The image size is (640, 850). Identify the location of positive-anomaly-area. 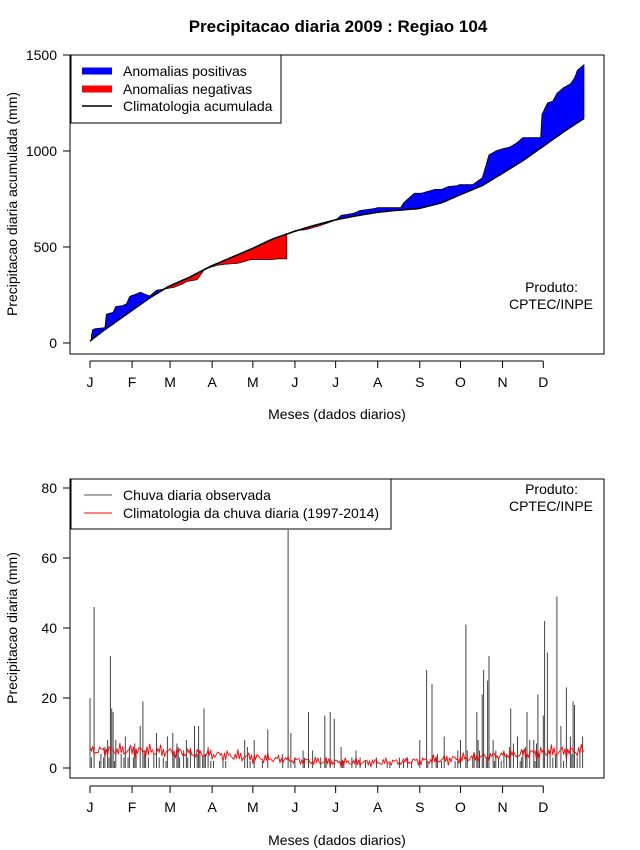
(460, 142).